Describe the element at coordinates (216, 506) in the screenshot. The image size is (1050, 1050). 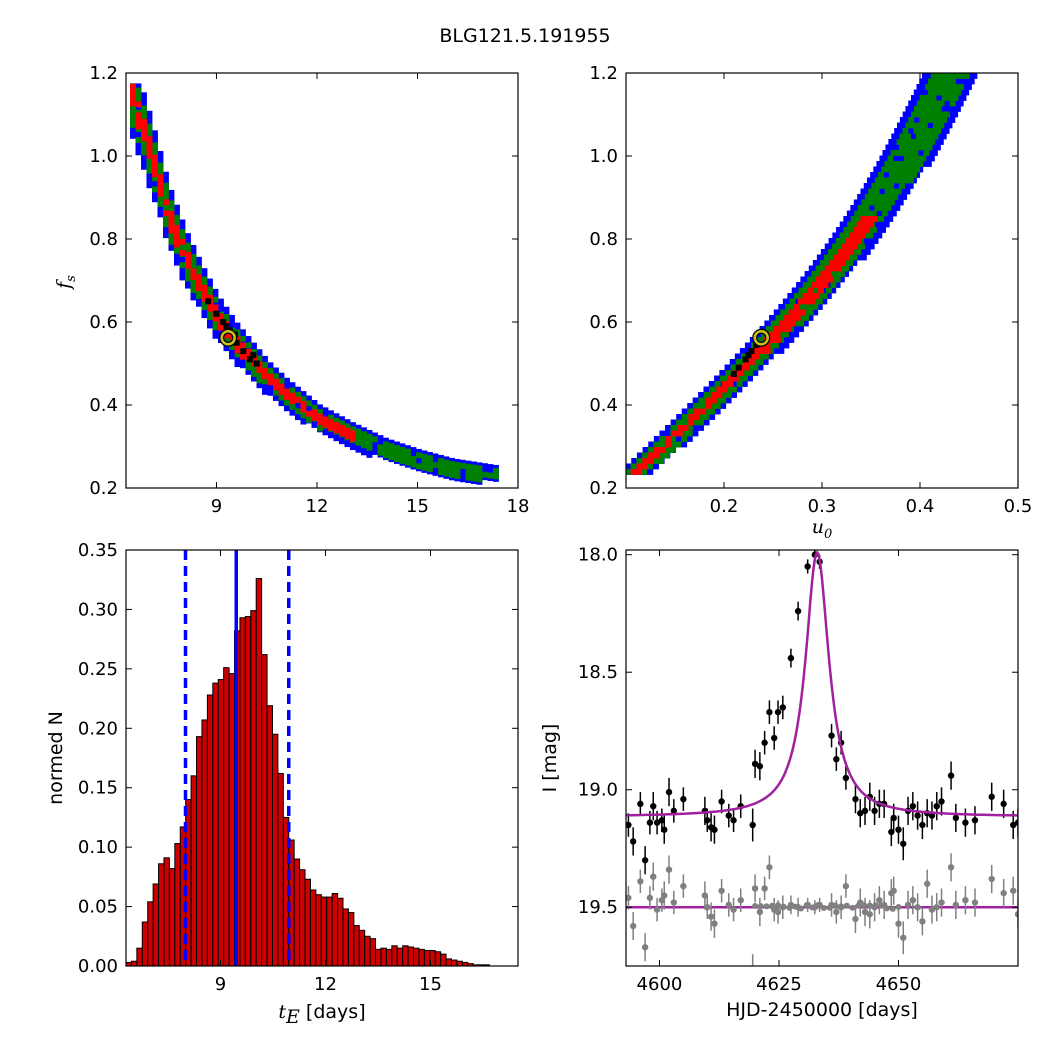
I see `x-tick-label: 9` at that location.